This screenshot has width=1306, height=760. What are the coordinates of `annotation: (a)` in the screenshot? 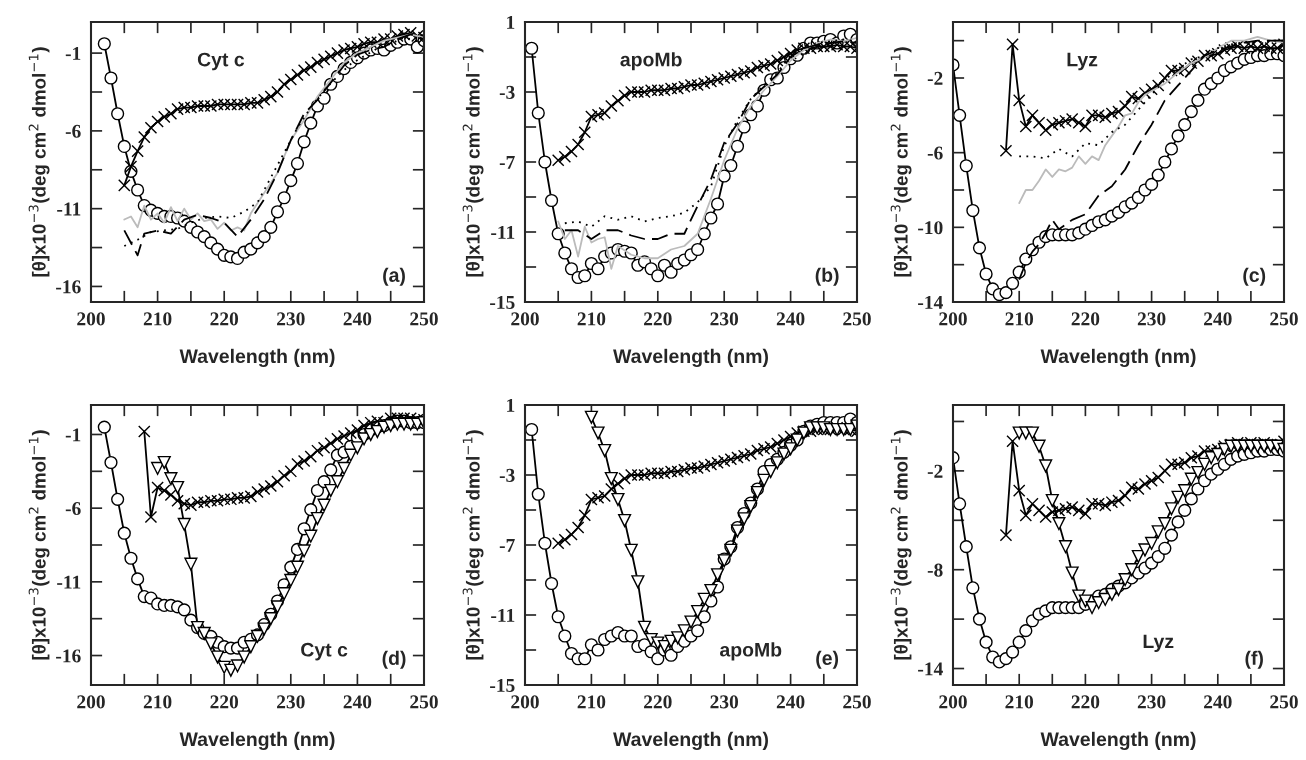 It's located at (394, 276).